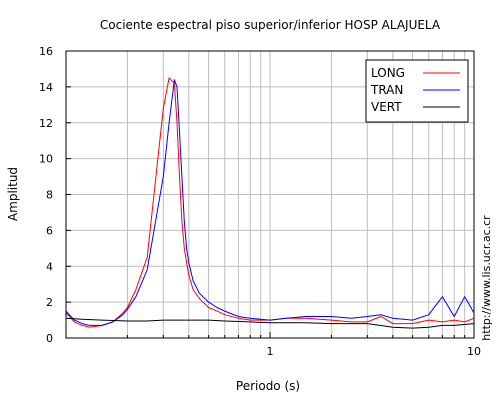  I want to click on source-url-label: http://www.lis.ucr.ac.cr, so click(486, 278).